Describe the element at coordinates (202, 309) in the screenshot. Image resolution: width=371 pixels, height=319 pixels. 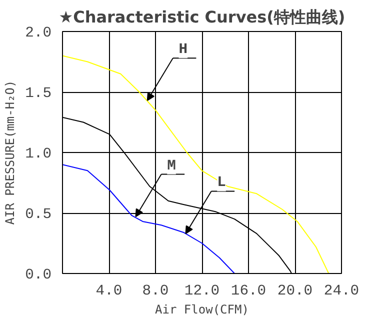
I see `x-axis-title: Air Flow(CFM)` at that location.